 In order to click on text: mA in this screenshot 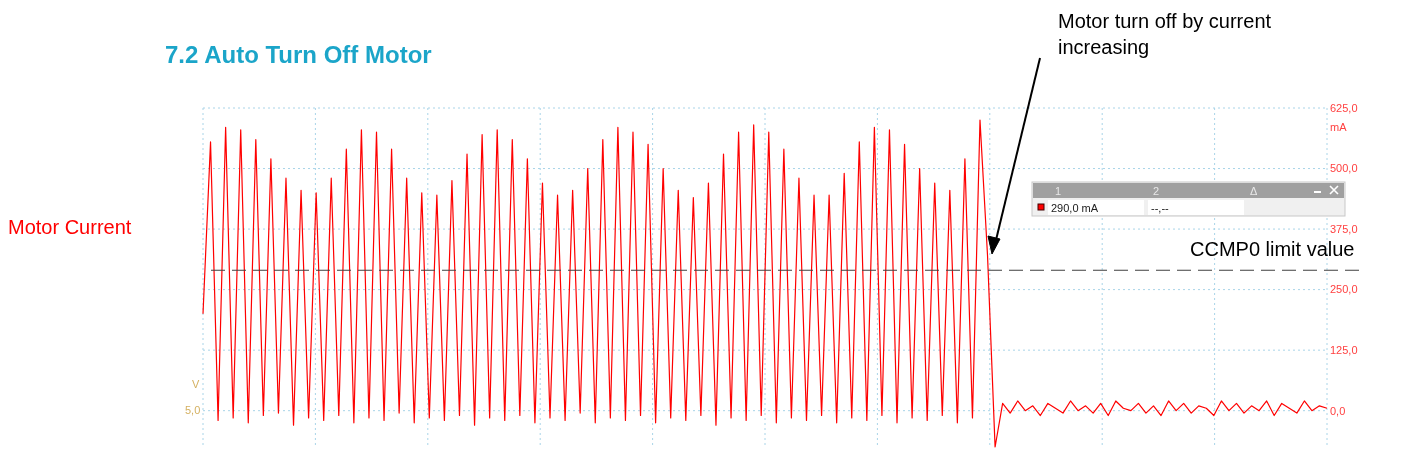, I will do `click(1339, 127)`.